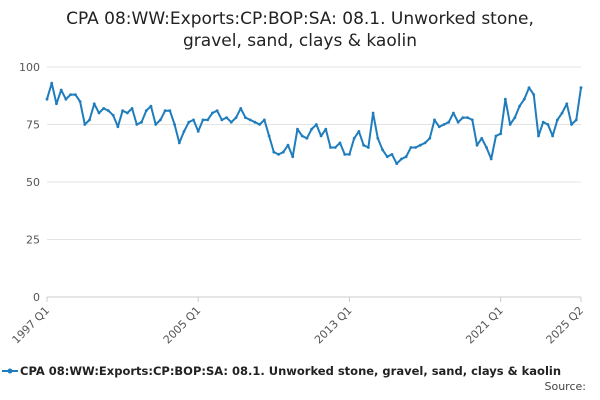 This screenshot has height=400, width=600. Describe the element at coordinates (333, 325) in the screenshot. I see `x-tick-label-2013-Q1: 2013 Q1` at that location.